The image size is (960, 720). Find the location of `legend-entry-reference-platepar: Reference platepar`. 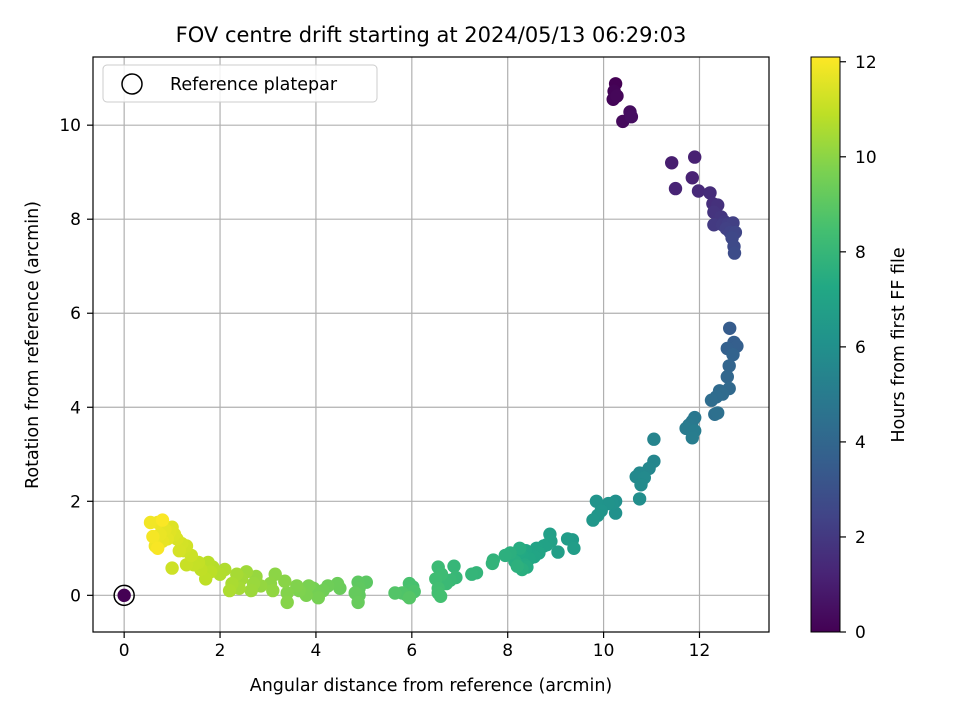

legend-entry-reference-platepar: Reference platepar is located at coordinates (254, 85).